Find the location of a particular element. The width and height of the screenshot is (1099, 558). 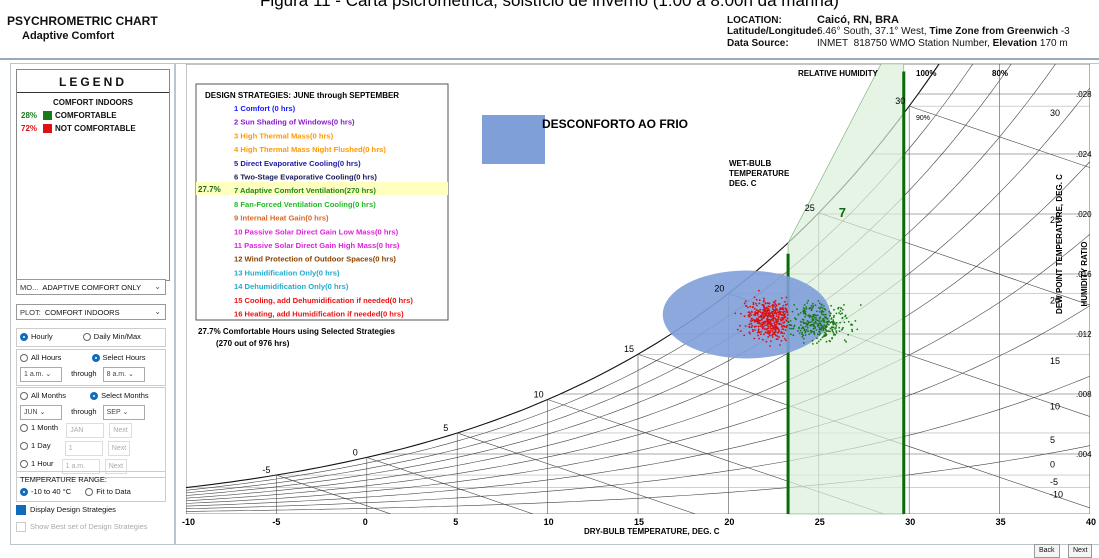

select-months-radio: Select Months is located at coordinates (119, 395).